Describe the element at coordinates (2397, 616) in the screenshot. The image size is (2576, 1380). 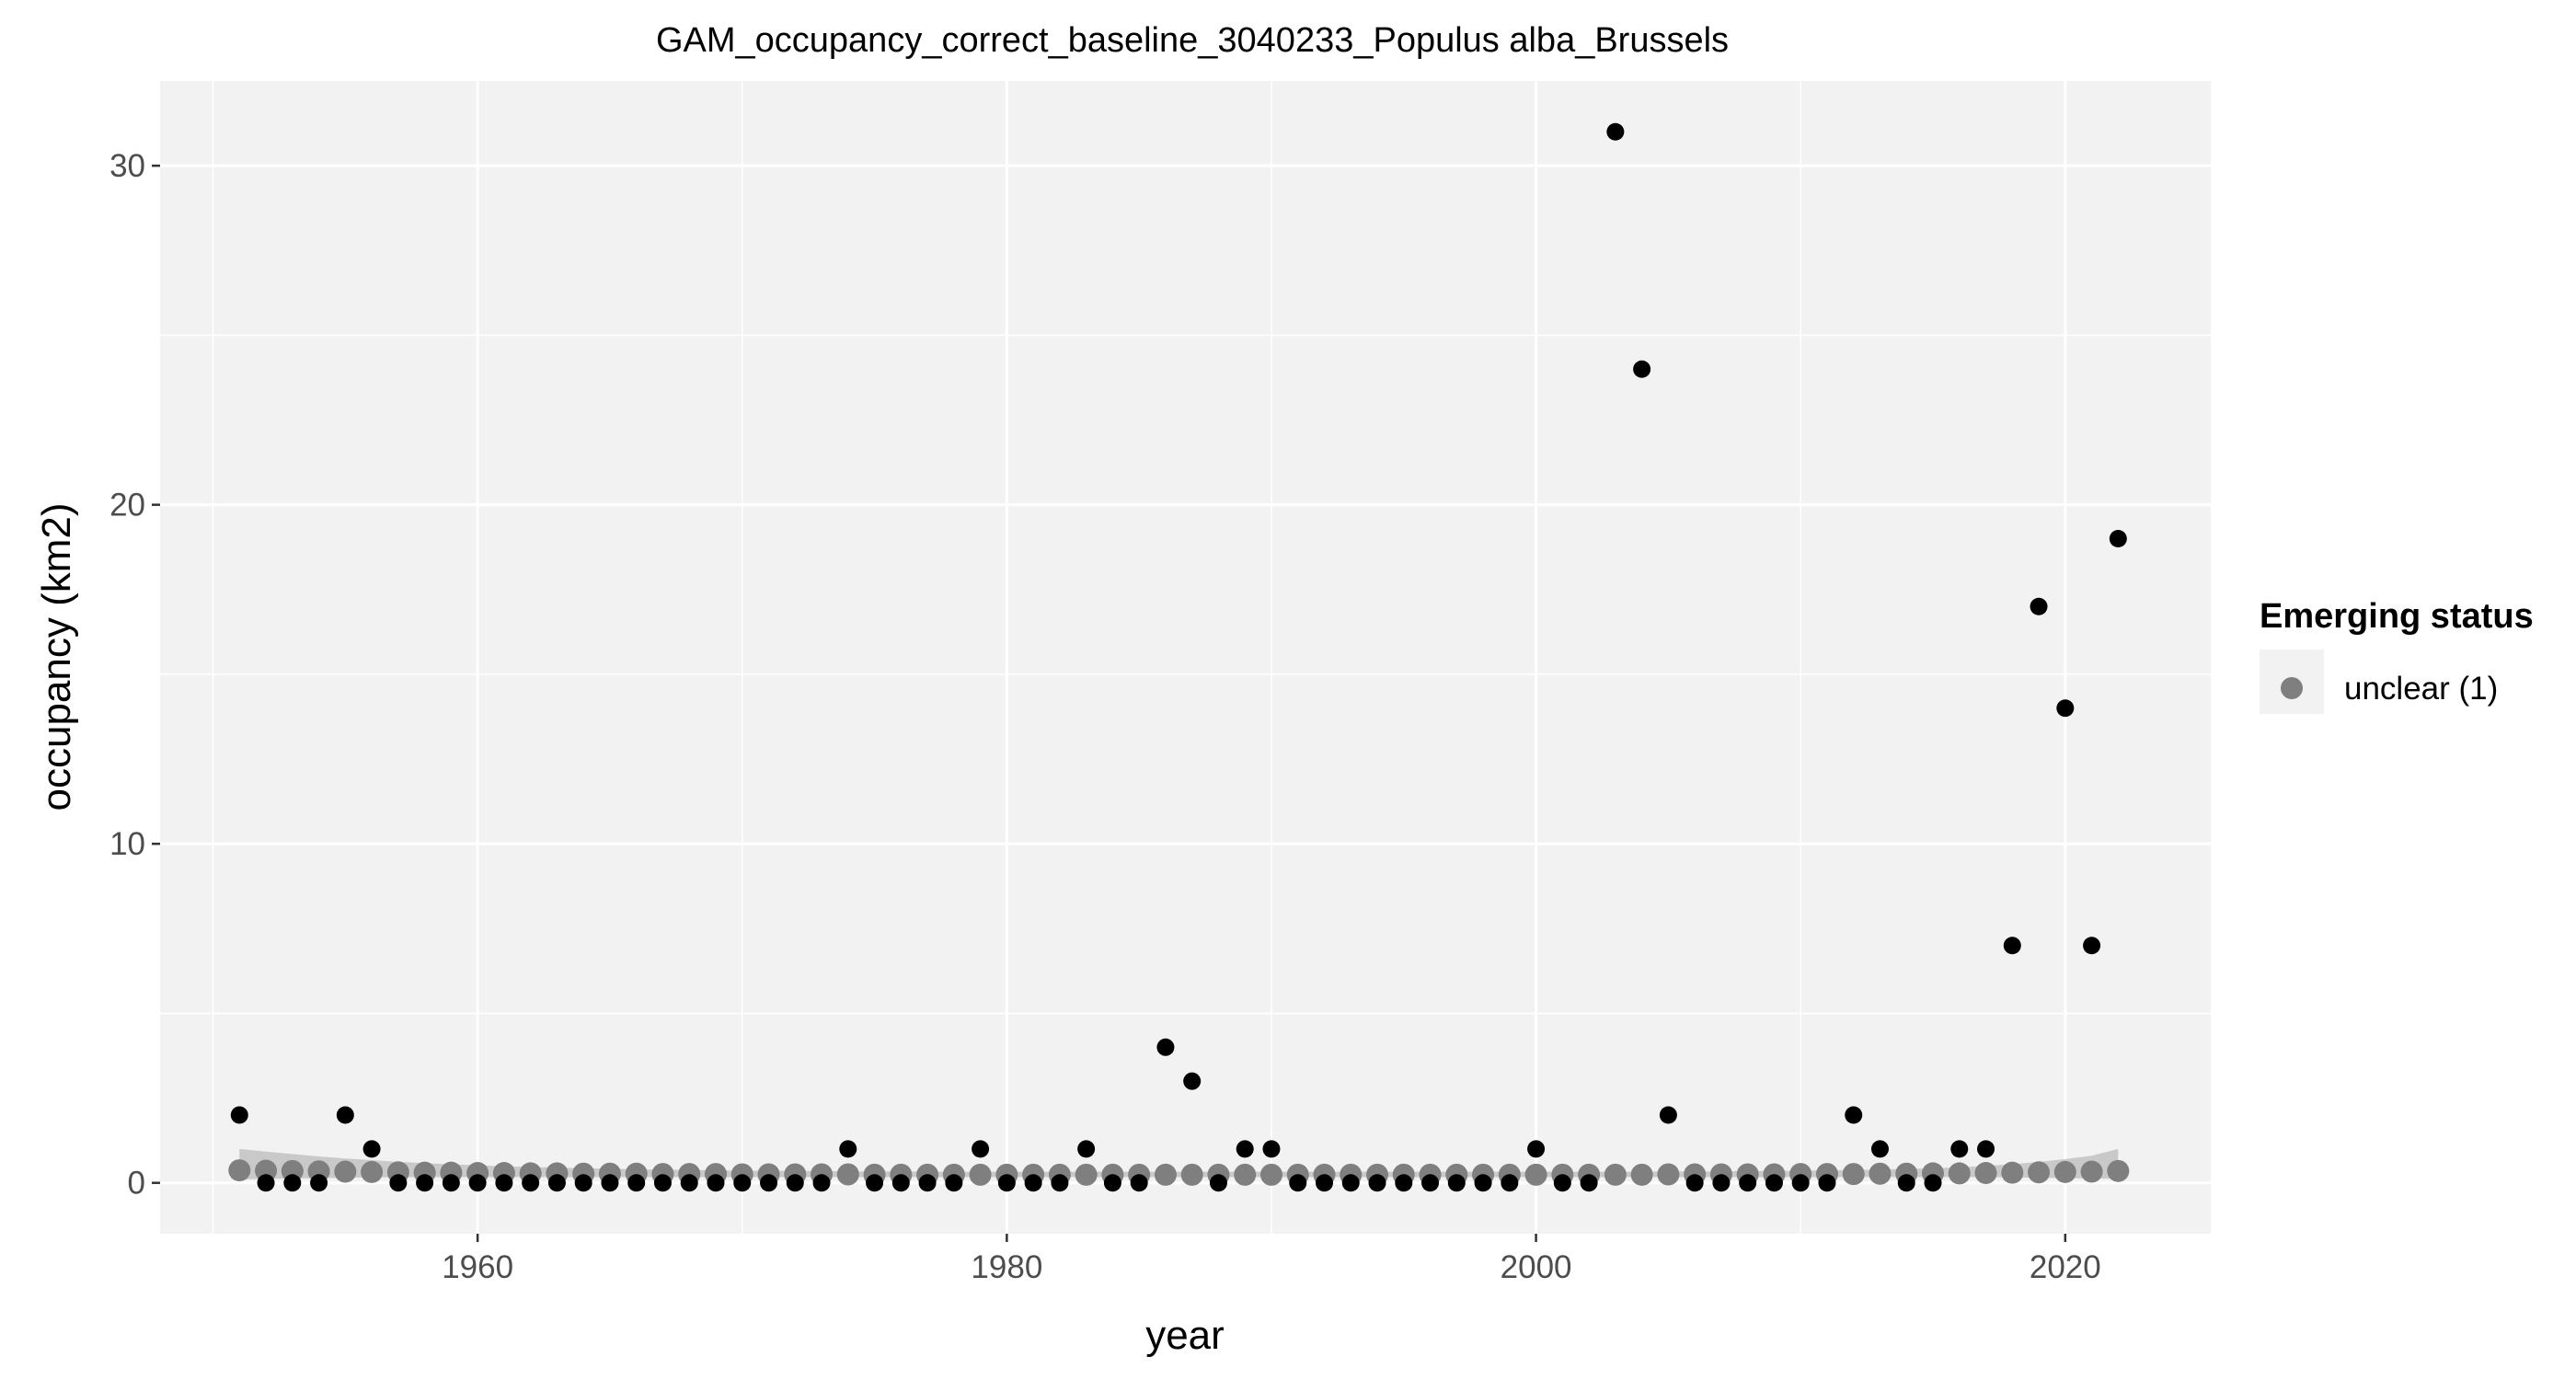
I see `legend-title: Emerging status` at that location.